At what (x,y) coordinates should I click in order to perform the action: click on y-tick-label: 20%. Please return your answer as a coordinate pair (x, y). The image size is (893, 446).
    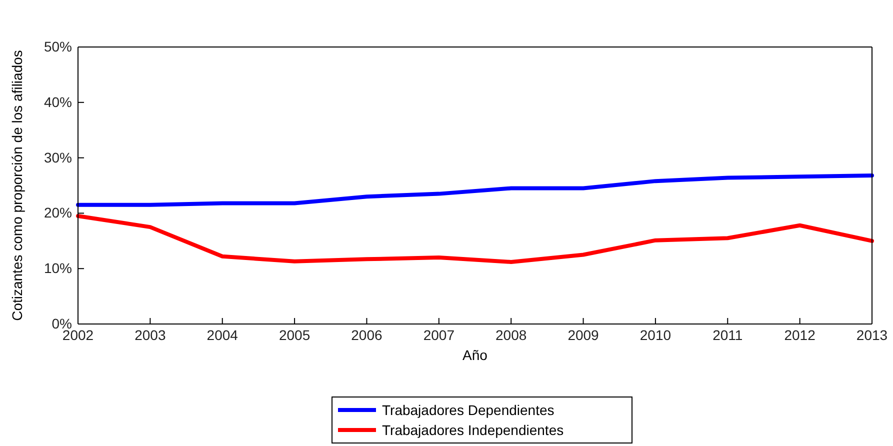
    Looking at the image, I should click on (58, 212).